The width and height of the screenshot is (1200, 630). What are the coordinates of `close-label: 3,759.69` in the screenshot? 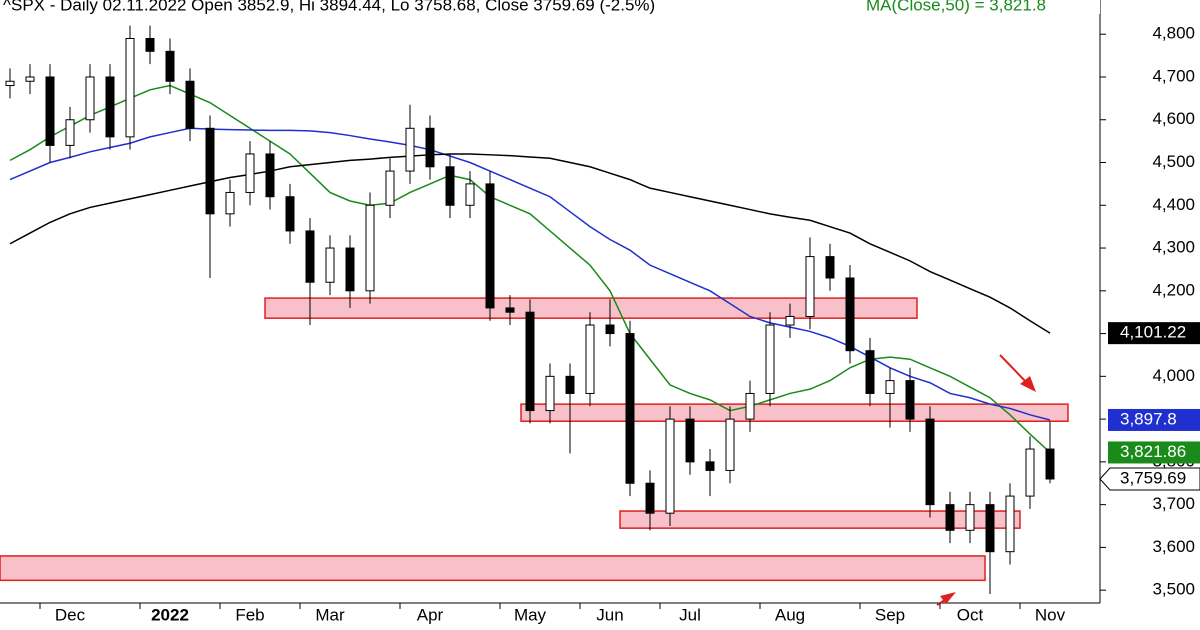 It's located at (1153, 477).